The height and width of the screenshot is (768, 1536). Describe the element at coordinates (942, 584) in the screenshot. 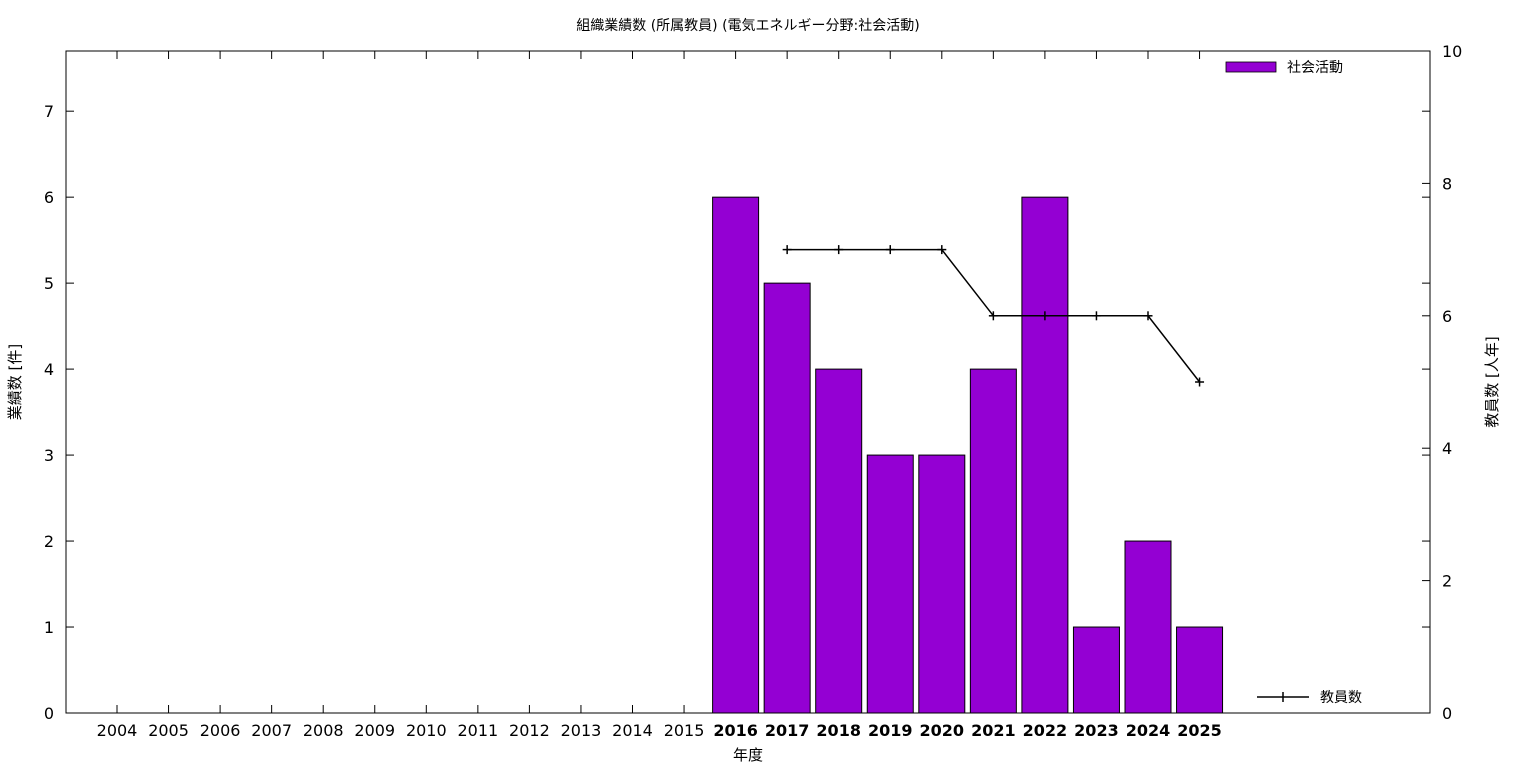

I see `bar-2020` at that location.